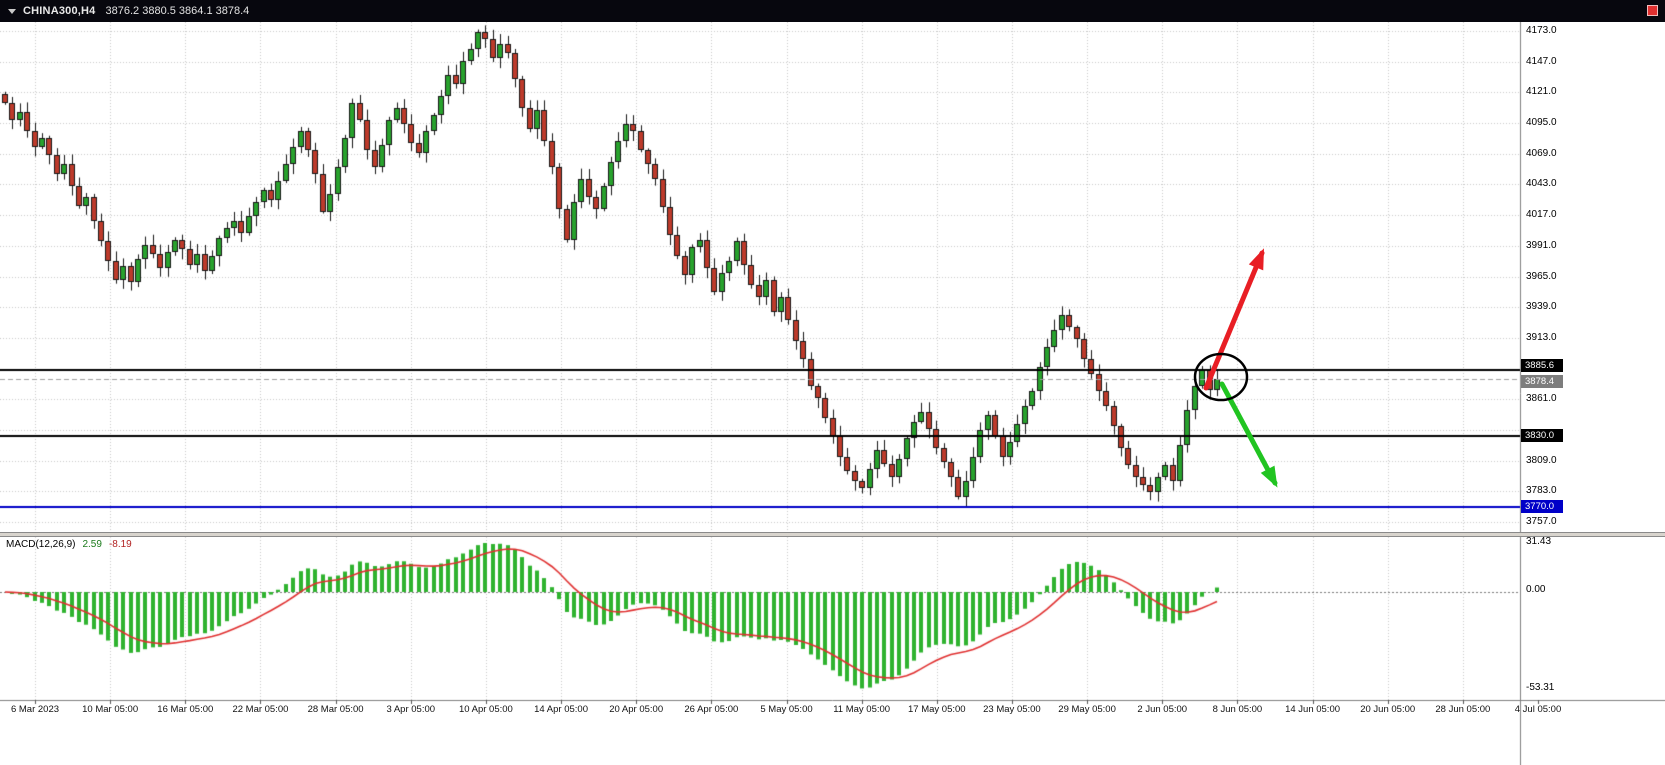 The width and height of the screenshot is (1665, 765). What do you see at coordinates (1541, 337) in the screenshot?
I see `price-axis-label: 3913.0` at bounding box center [1541, 337].